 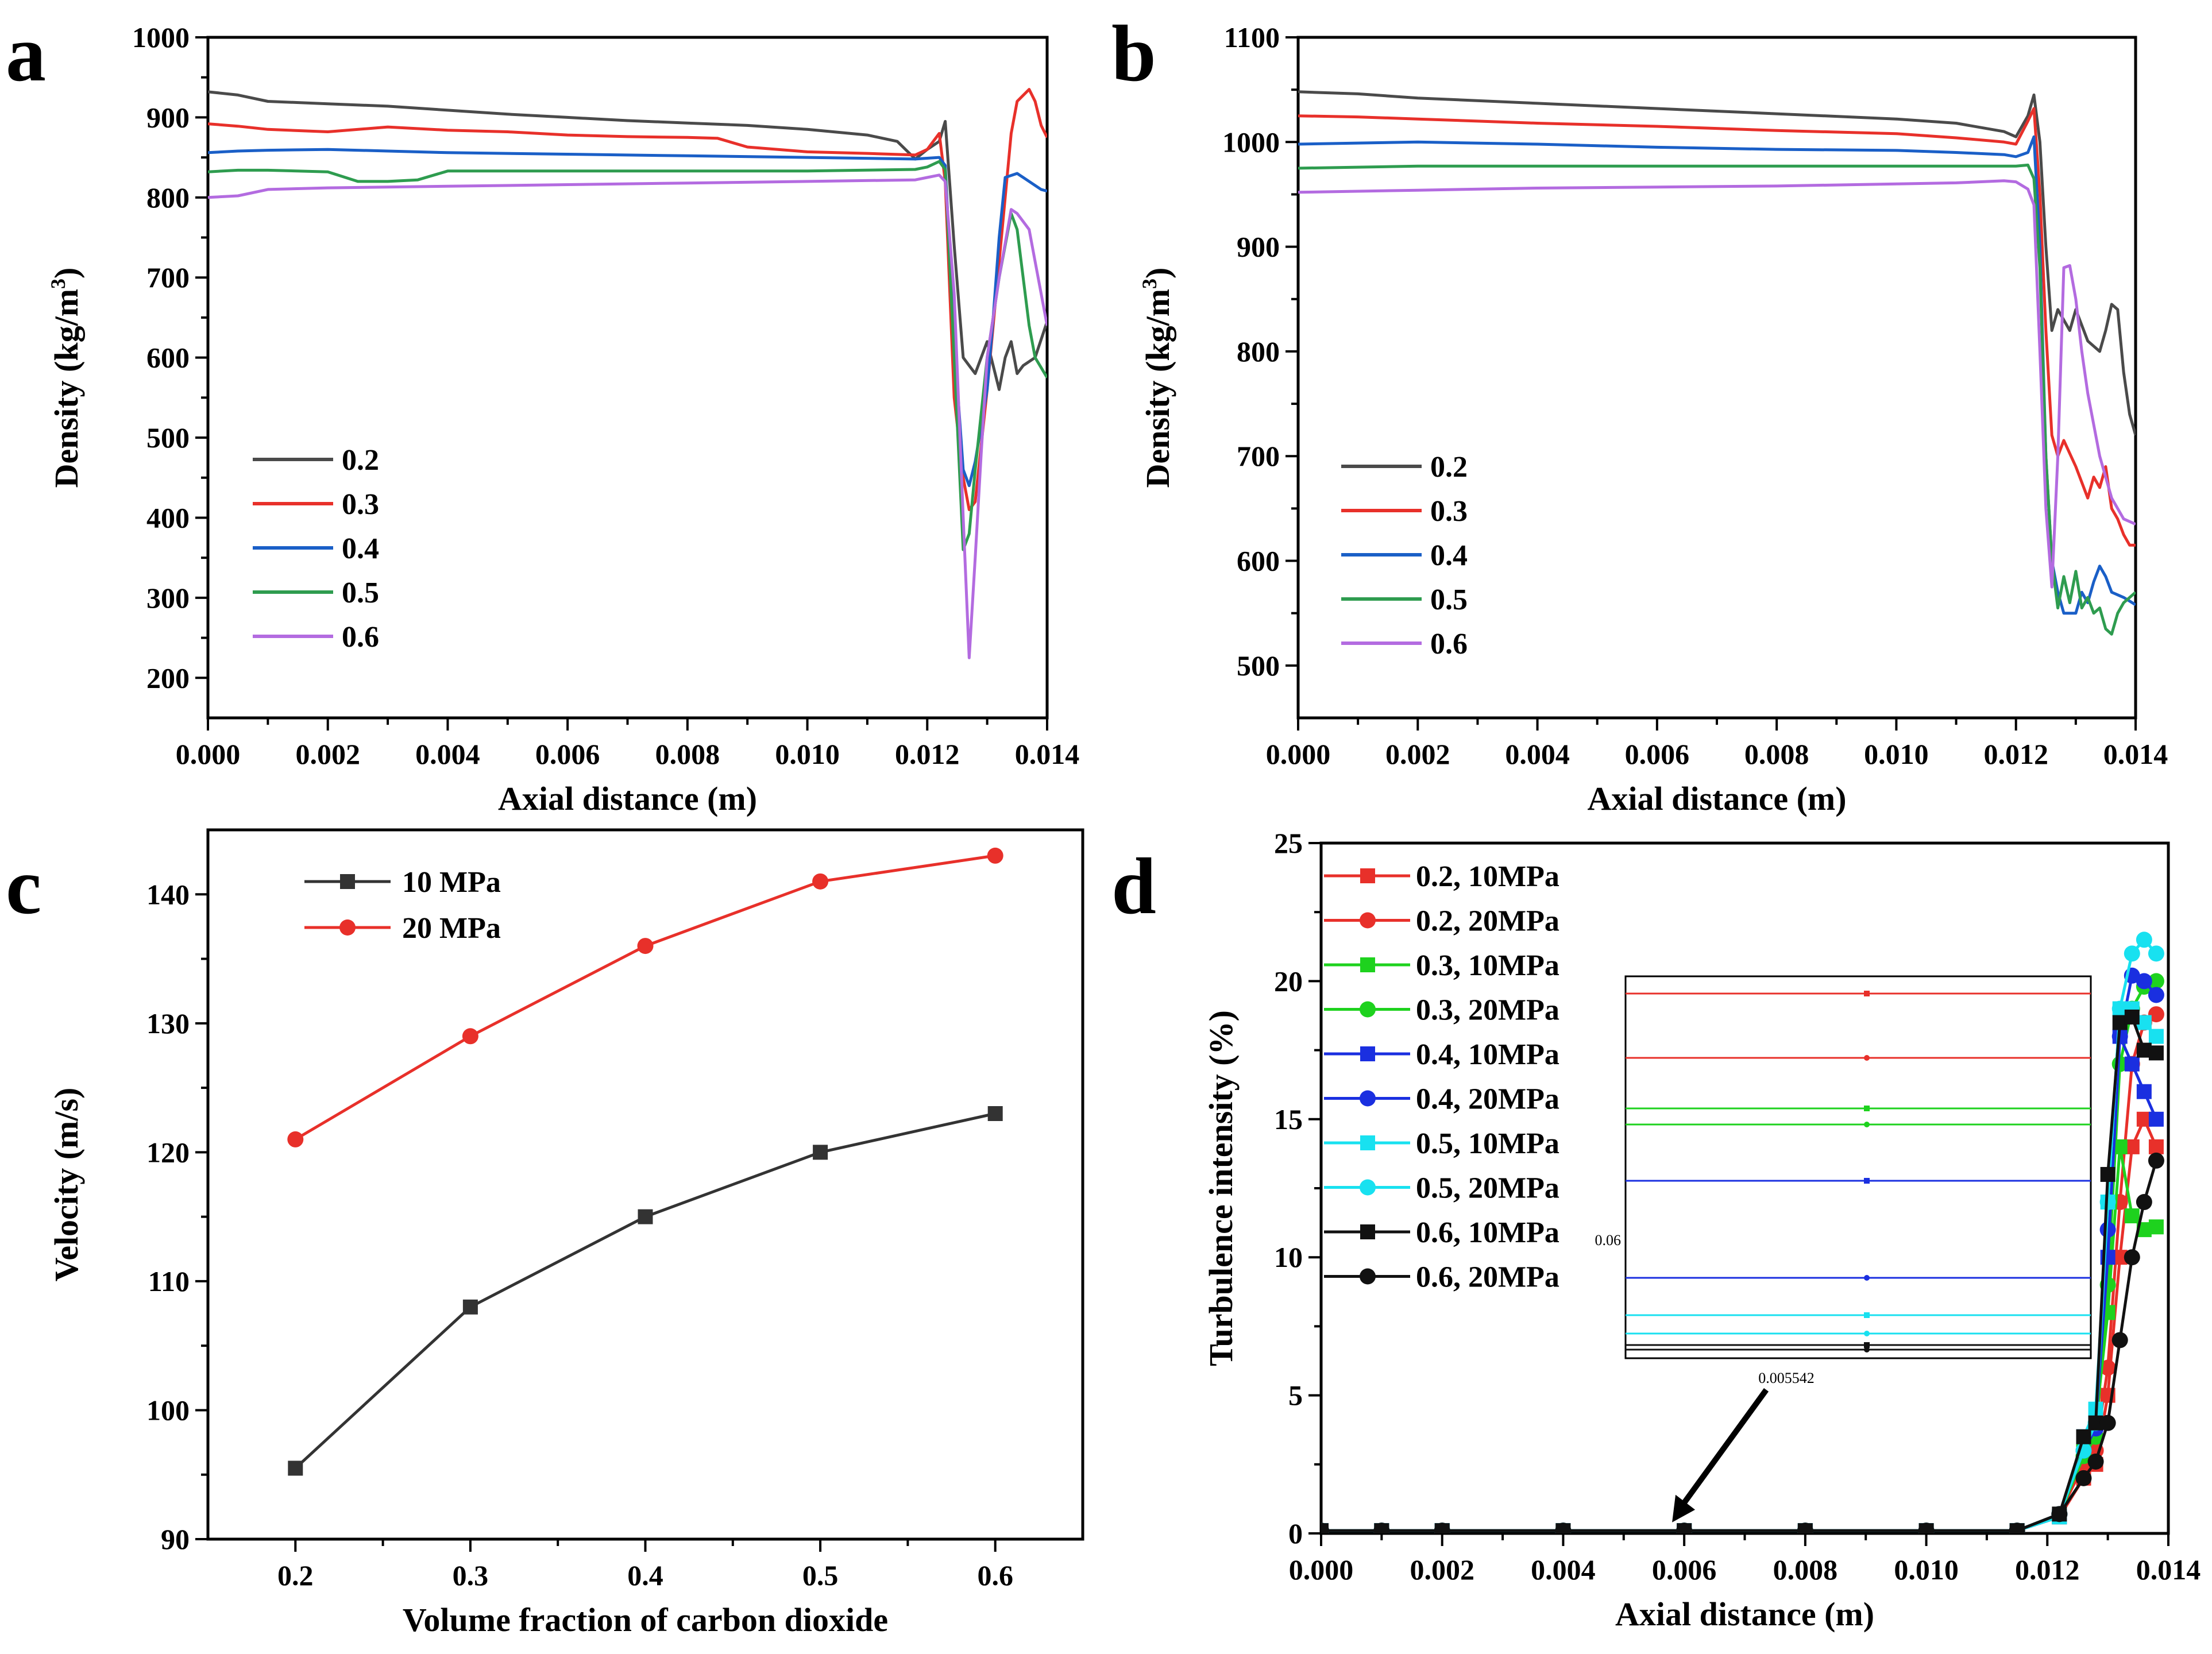 What do you see at coordinates (26, 53) in the screenshot?
I see `panel-letter-a: a` at bounding box center [26, 53].